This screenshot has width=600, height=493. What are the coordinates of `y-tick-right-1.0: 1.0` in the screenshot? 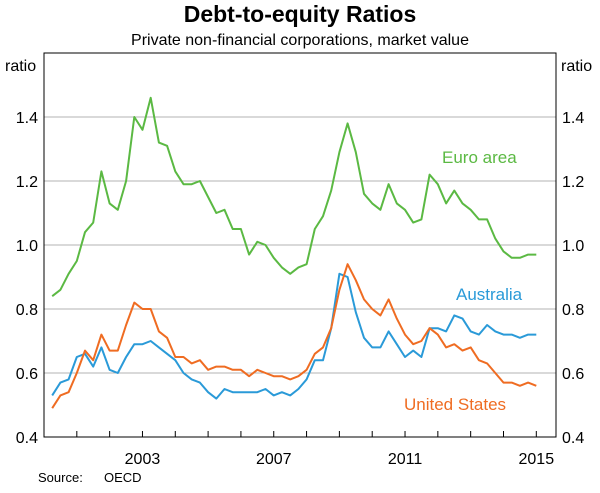 It's located at (573, 246).